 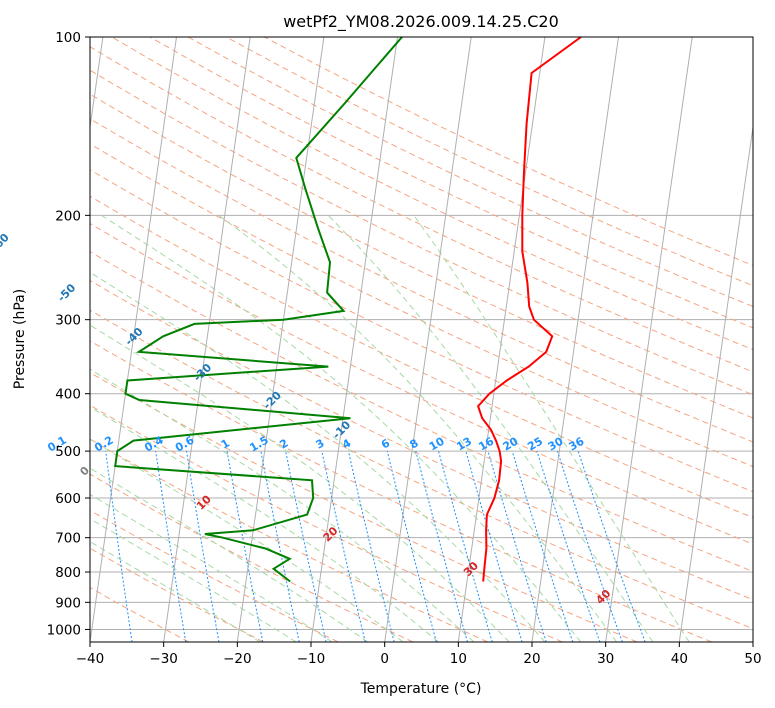 I want to click on isotherm-label: -10, so click(x=341, y=429).